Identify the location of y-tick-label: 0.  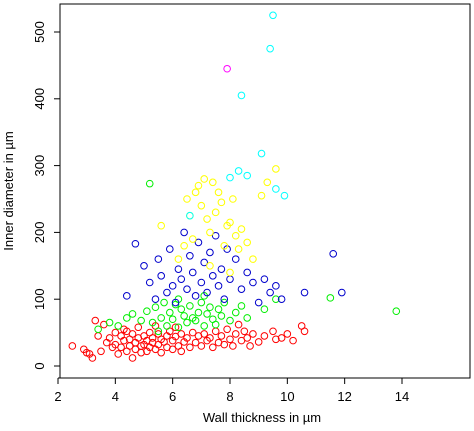
(39, 365).